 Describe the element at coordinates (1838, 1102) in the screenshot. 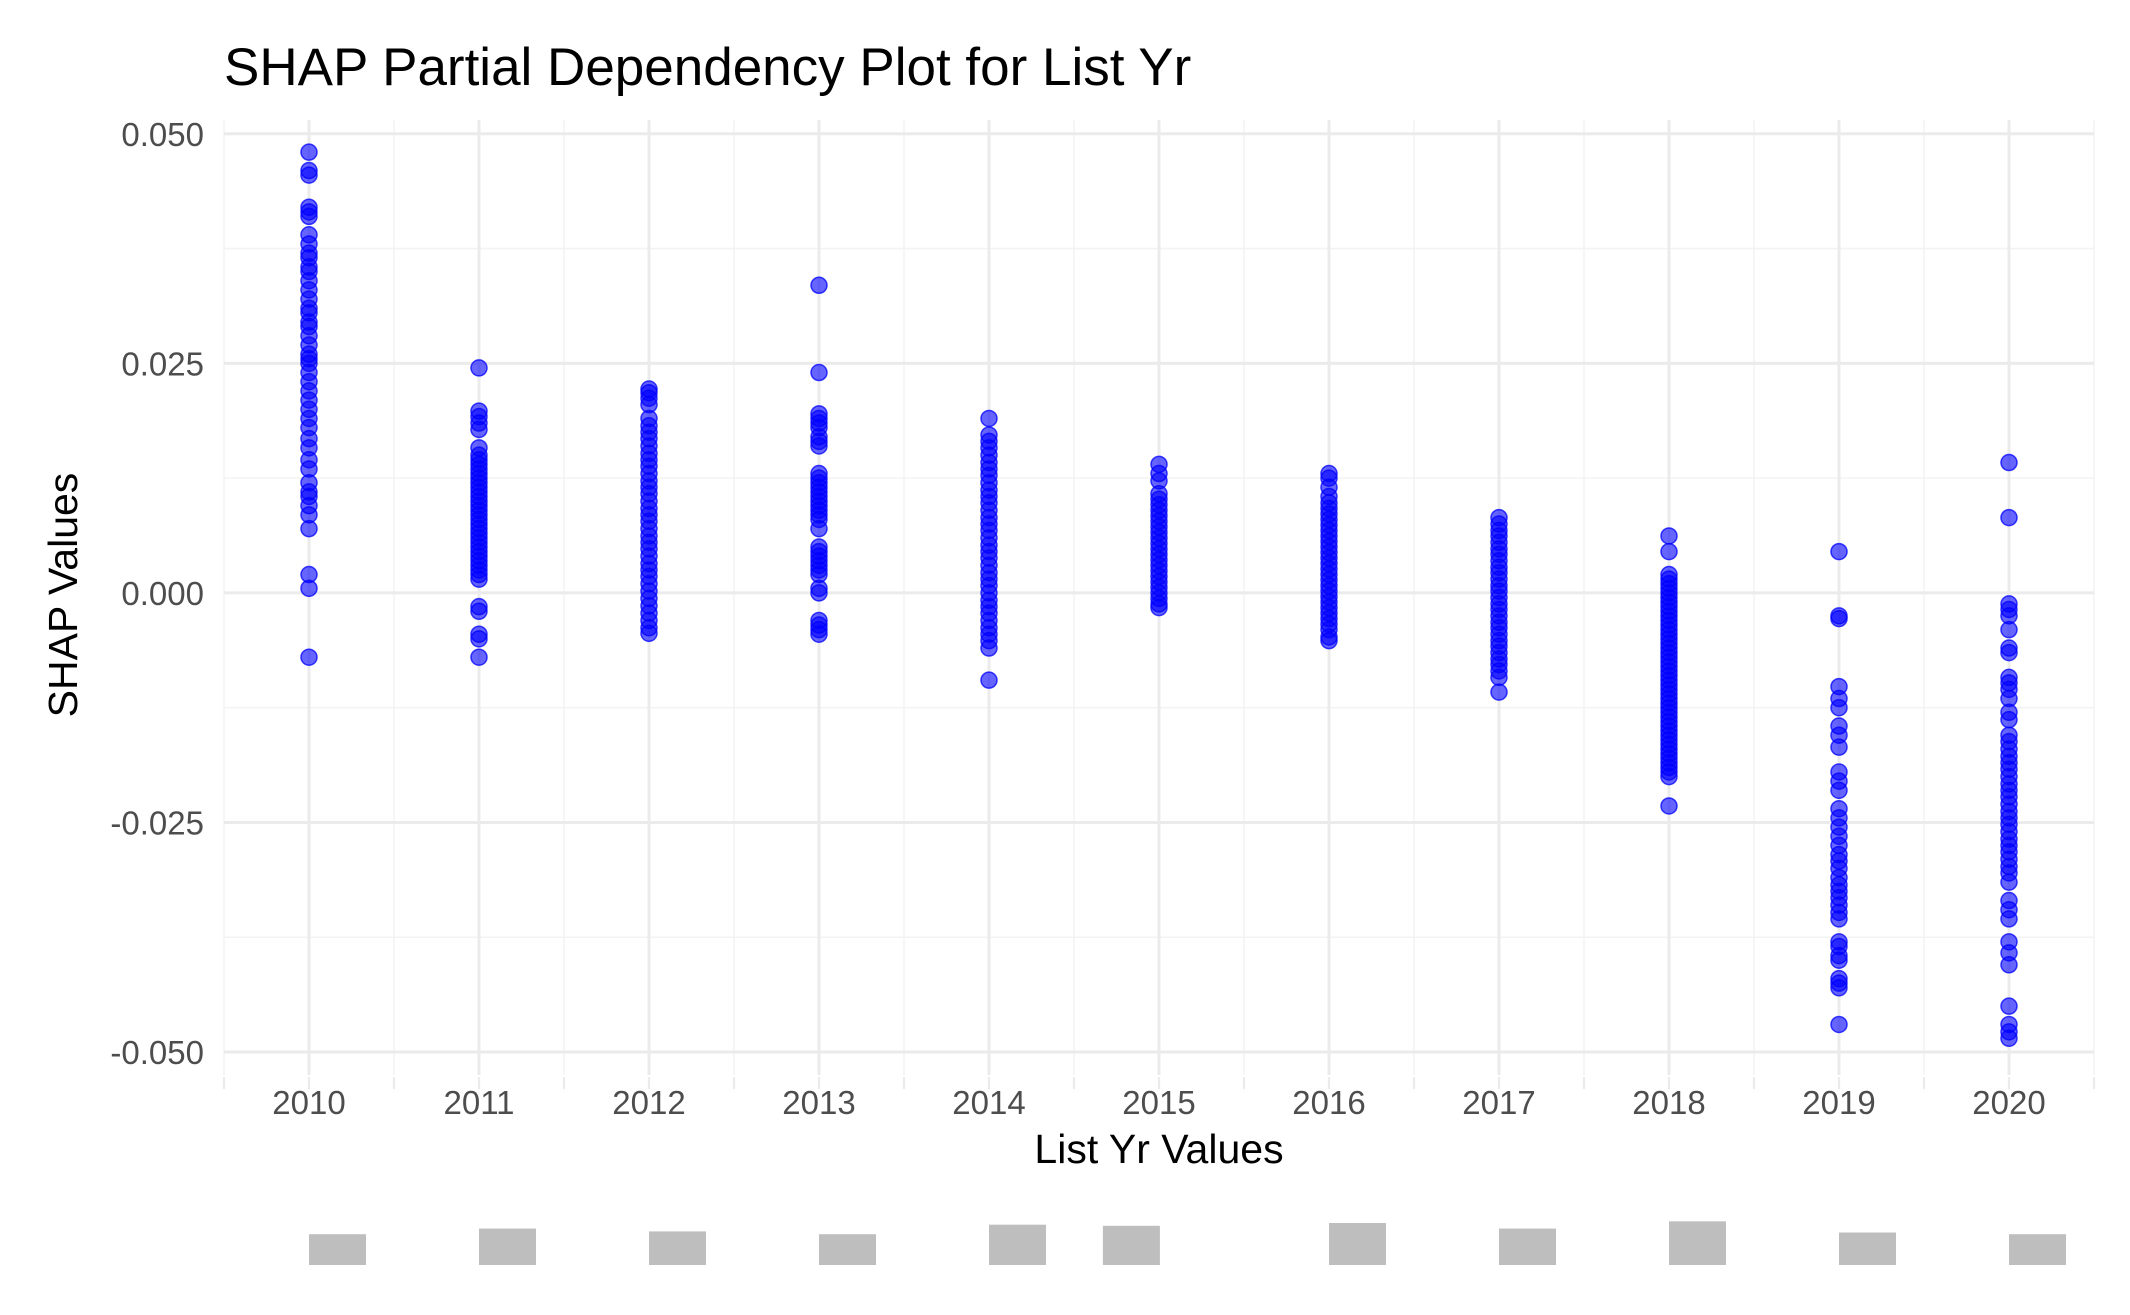

I see `x-tick-label: 2019` at that location.